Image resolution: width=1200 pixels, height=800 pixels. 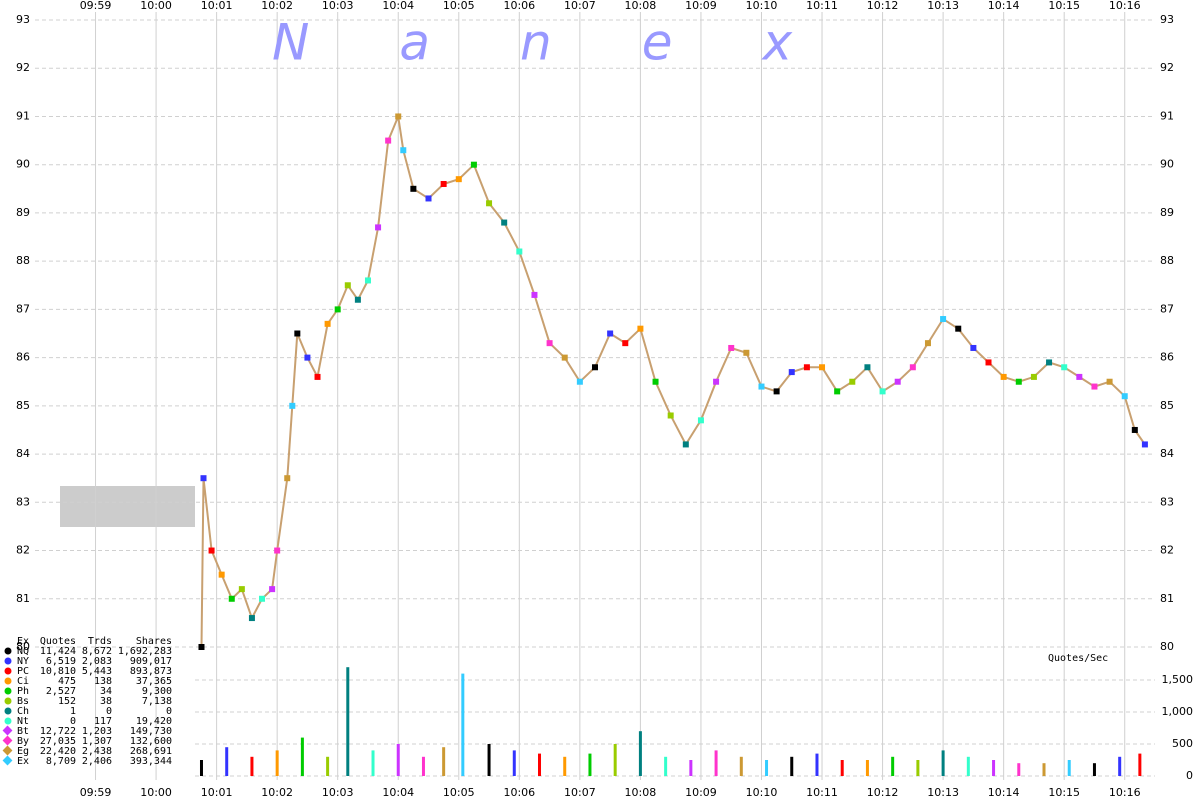 What do you see at coordinates (23, 711) in the screenshot?
I see `legend-cell: Ch` at bounding box center [23, 711].